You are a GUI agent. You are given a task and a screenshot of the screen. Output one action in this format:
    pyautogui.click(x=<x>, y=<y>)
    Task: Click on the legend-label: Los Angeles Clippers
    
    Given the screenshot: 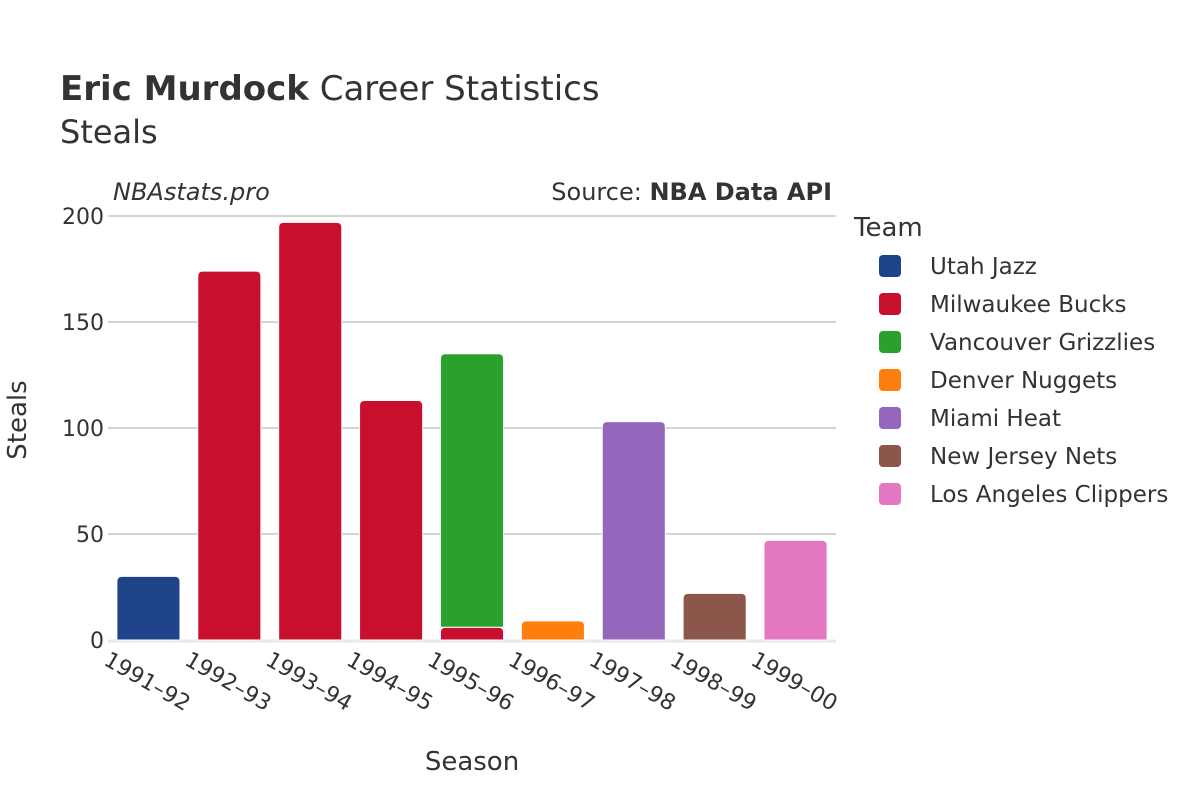 What is the action you would take?
    pyautogui.click(x=1049, y=495)
    